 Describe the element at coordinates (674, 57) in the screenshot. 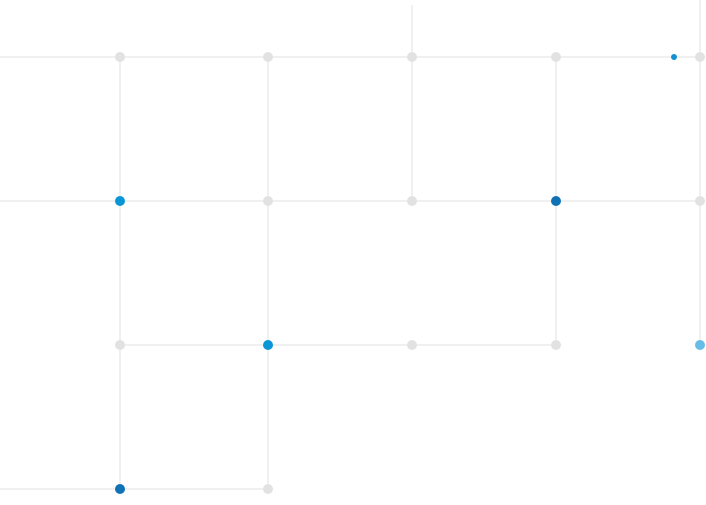

I see `grid-node-top-4_8-active-small` at that location.